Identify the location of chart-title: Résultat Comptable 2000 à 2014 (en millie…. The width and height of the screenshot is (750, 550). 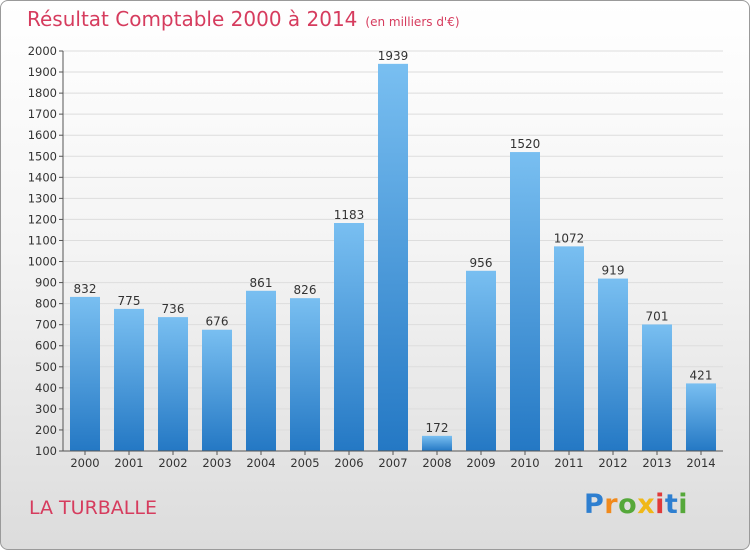
(243, 19).